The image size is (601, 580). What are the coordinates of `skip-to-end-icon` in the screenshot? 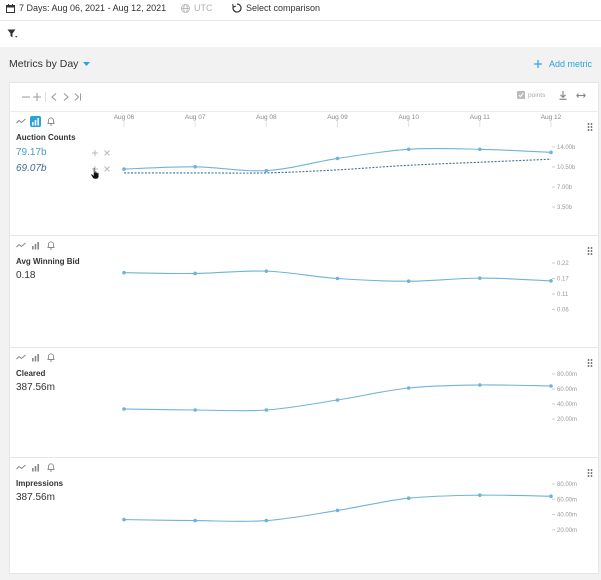 It's located at (78, 97).